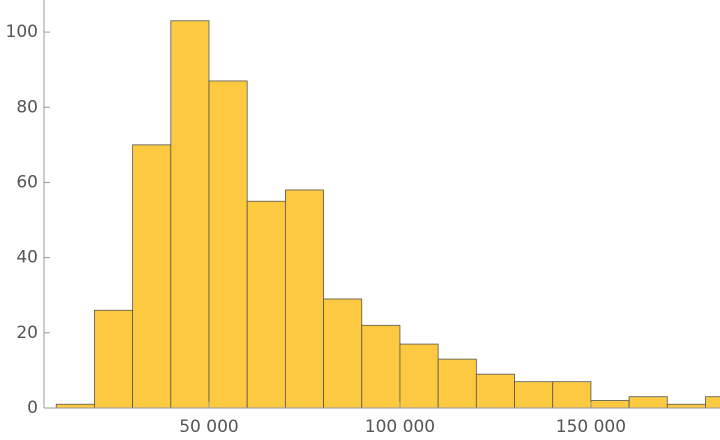  I want to click on x-tick-label: 50 000, so click(208, 427).